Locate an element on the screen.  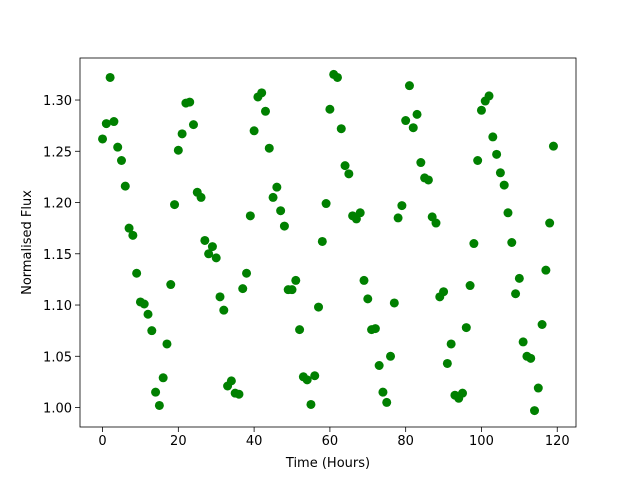
x-tick-label: 20 is located at coordinates (178, 441).